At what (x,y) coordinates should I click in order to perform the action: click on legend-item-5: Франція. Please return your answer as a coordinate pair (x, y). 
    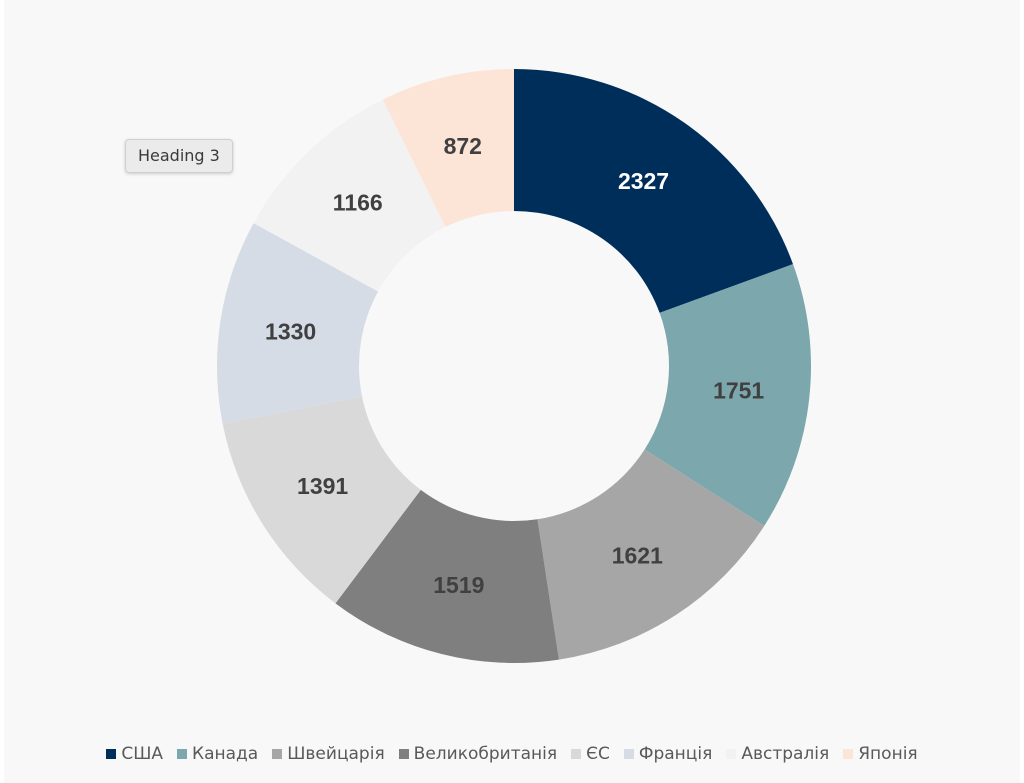
    Looking at the image, I should click on (668, 754).